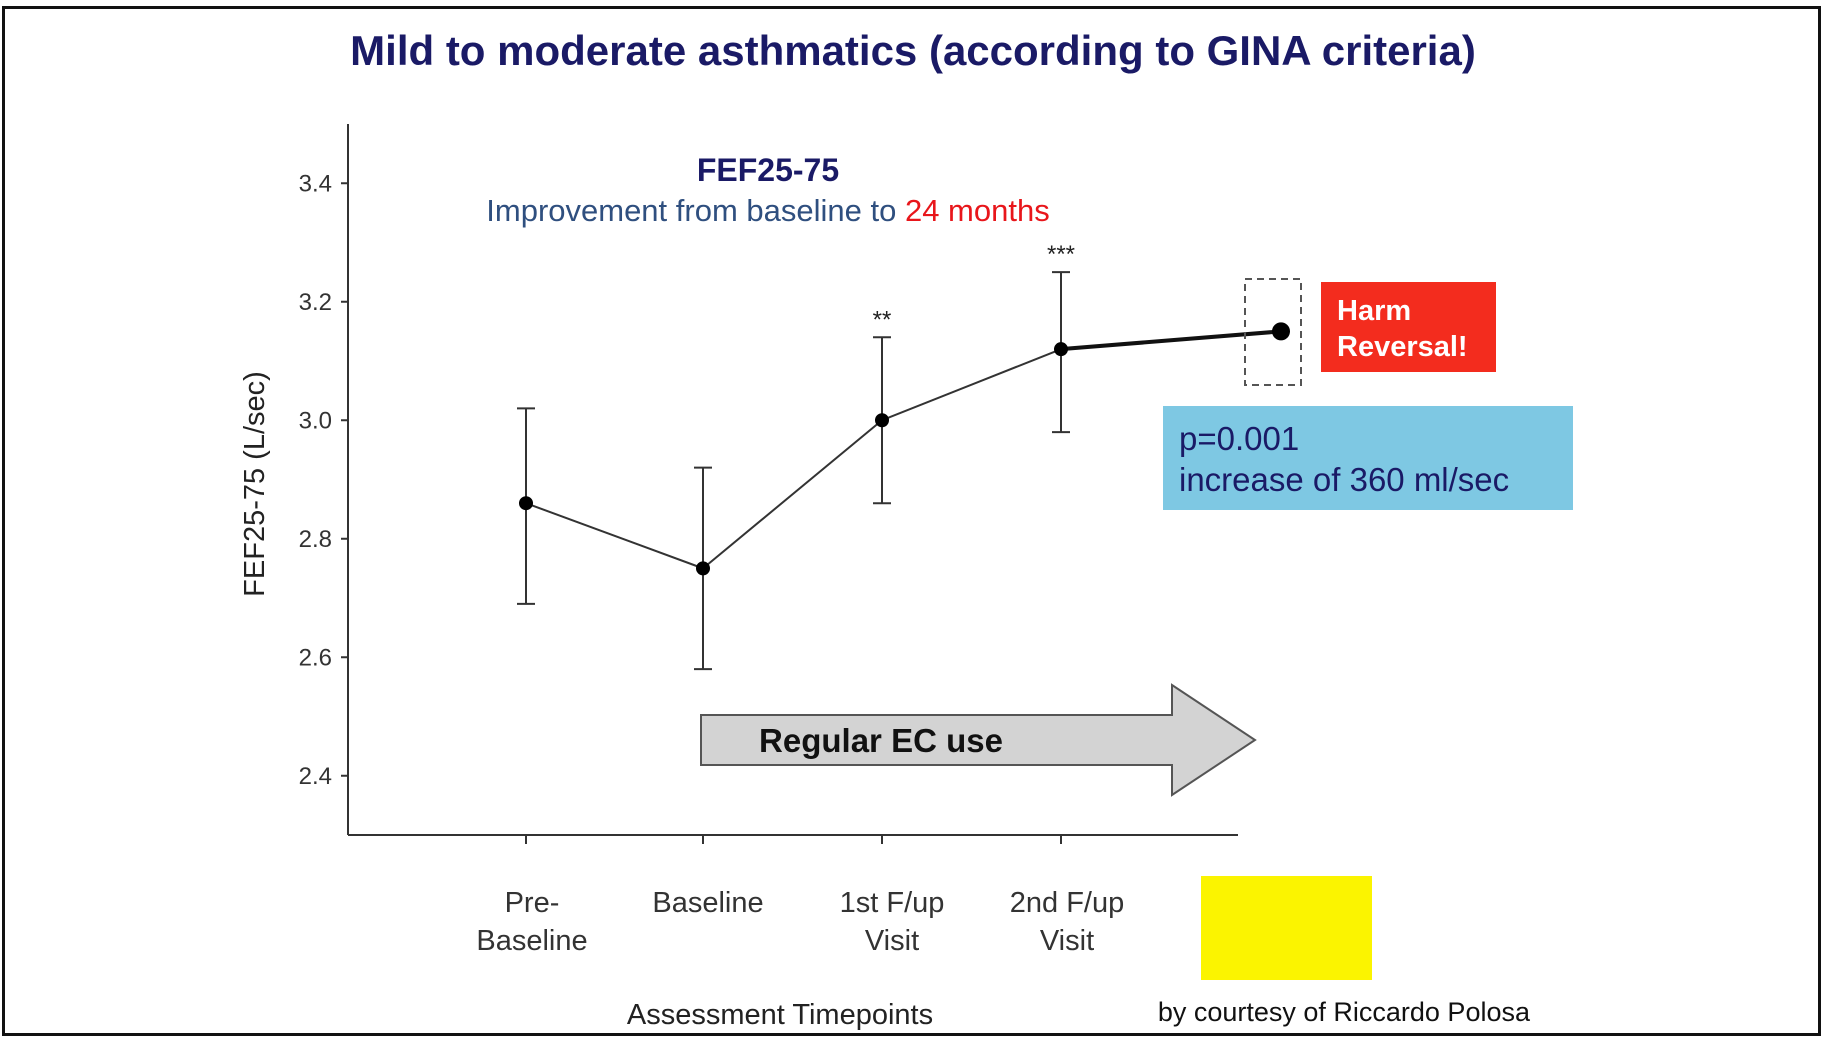  Describe the element at coordinates (1368, 458) in the screenshot. I see `pvalue-box` at that location.